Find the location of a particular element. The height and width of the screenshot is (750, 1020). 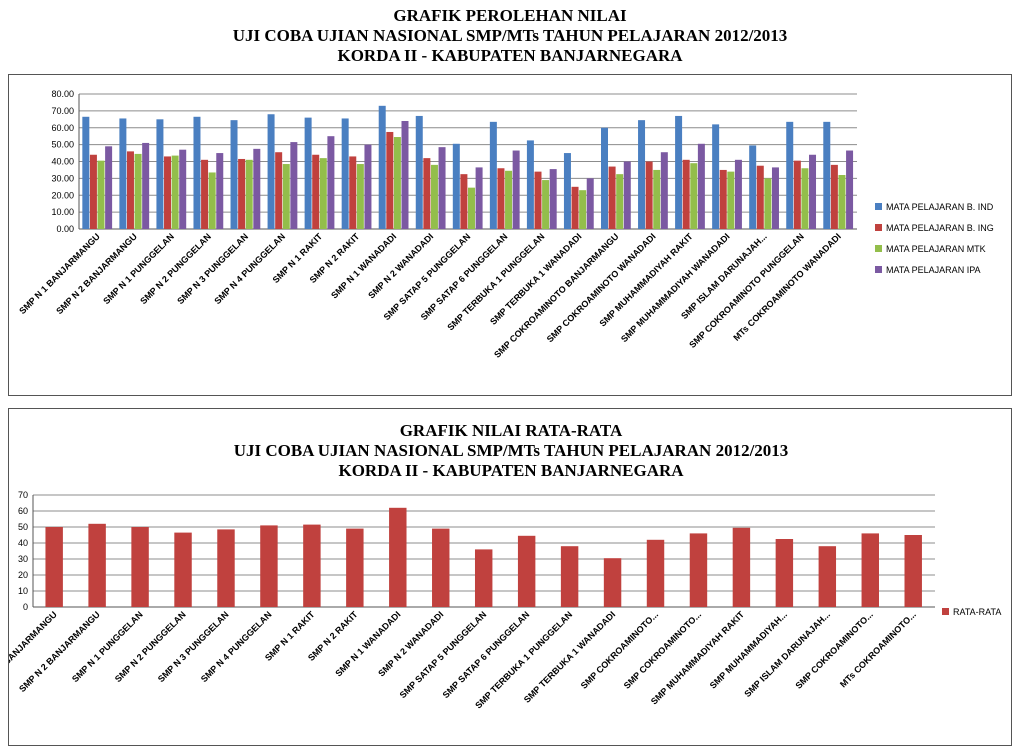

chart1-category-label: SMP N 1 WANADADI is located at coordinates (363, 265).